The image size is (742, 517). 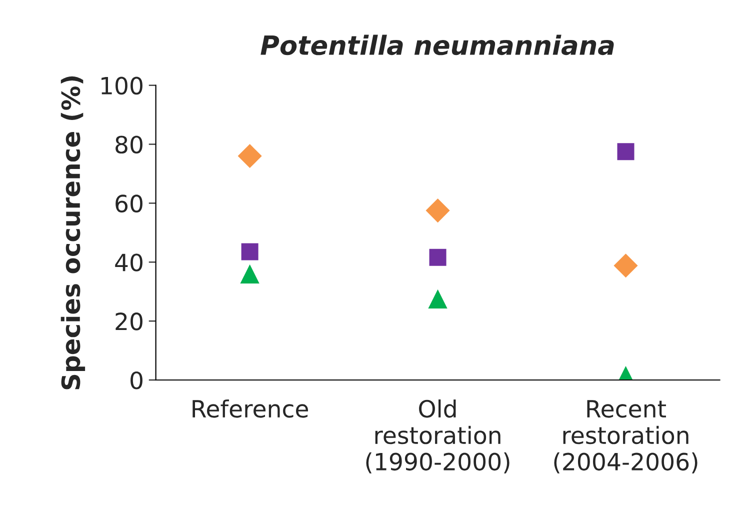 I want to click on y-tick-label: 40, so click(x=128, y=263).